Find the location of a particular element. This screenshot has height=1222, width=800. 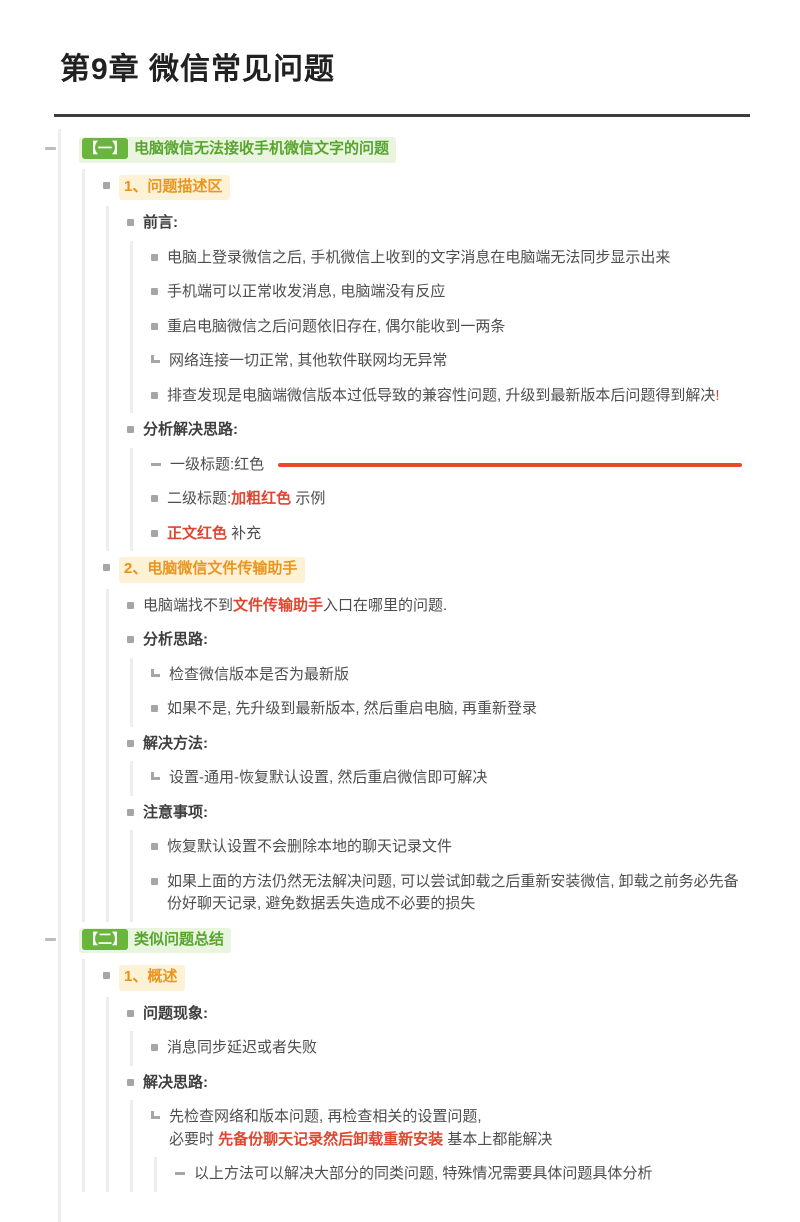

item-text-suffix: 补充 is located at coordinates (244, 533).